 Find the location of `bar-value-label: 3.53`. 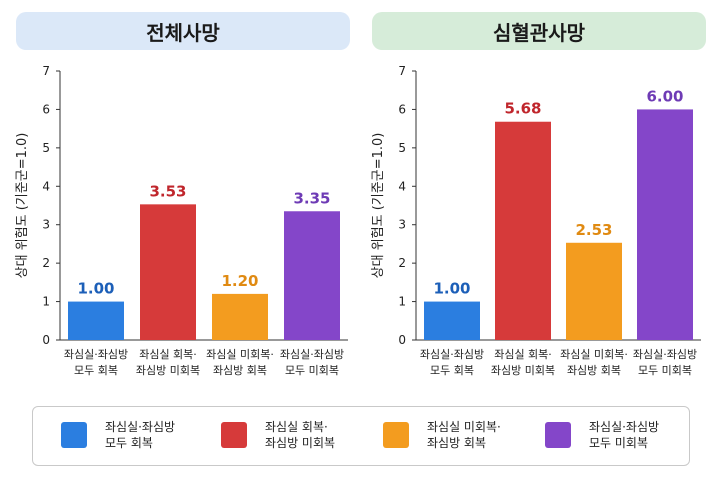

bar-value-label: 3.53 is located at coordinates (167, 191).